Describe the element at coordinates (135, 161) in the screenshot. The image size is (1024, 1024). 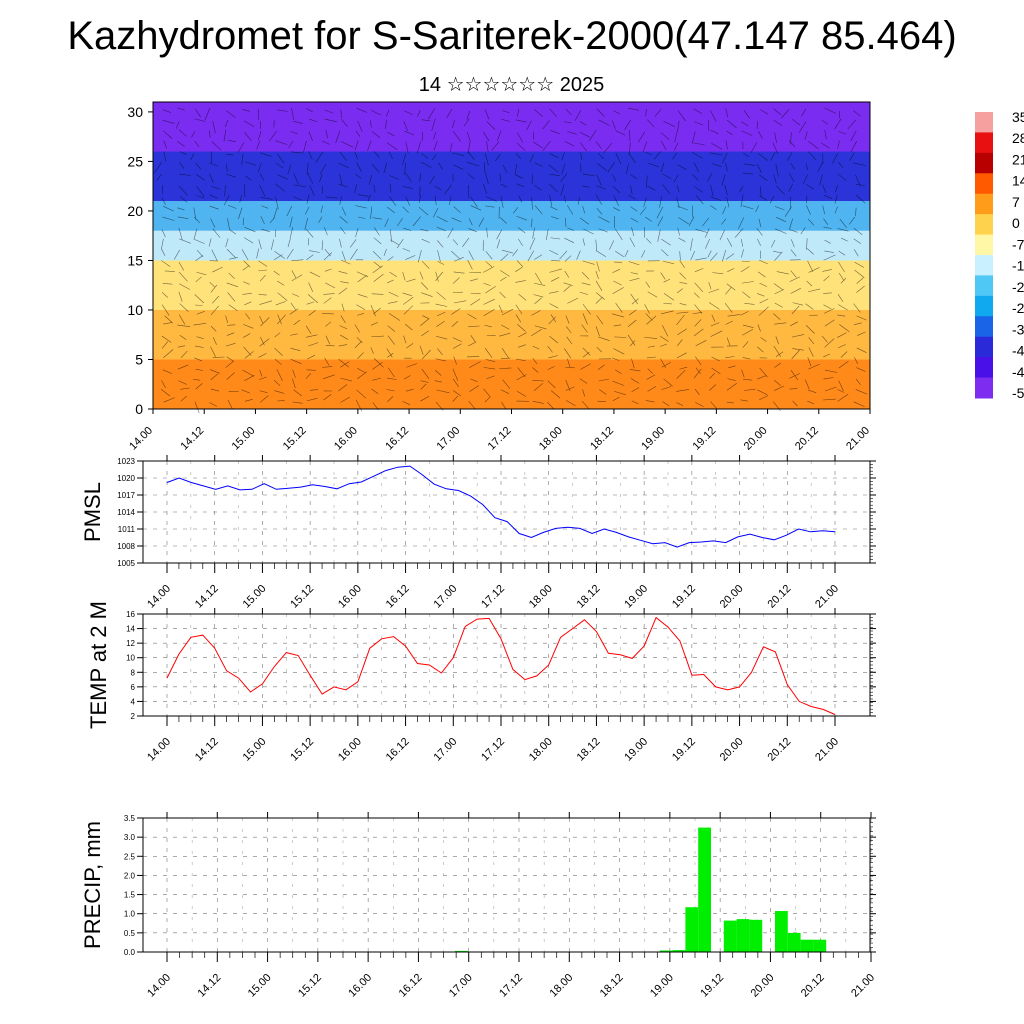
I see `y-tick-label: 25` at that location.